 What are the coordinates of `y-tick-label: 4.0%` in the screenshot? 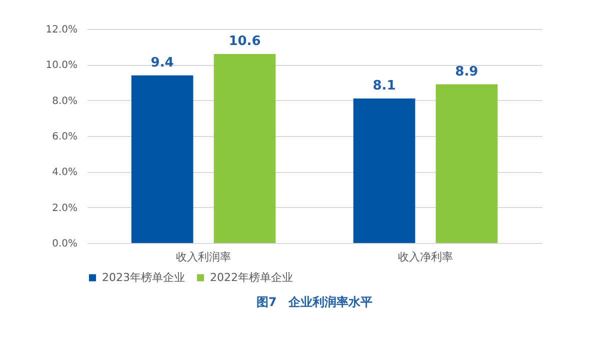 It's located at (65, 172).